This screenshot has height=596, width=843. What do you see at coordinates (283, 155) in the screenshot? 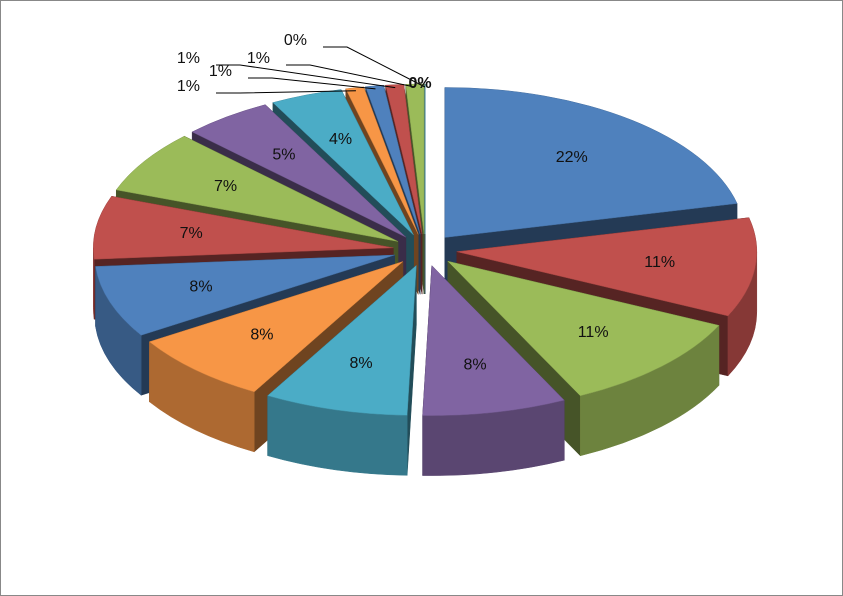
I see `data-label: 5%` at bounding box center [283, 155].